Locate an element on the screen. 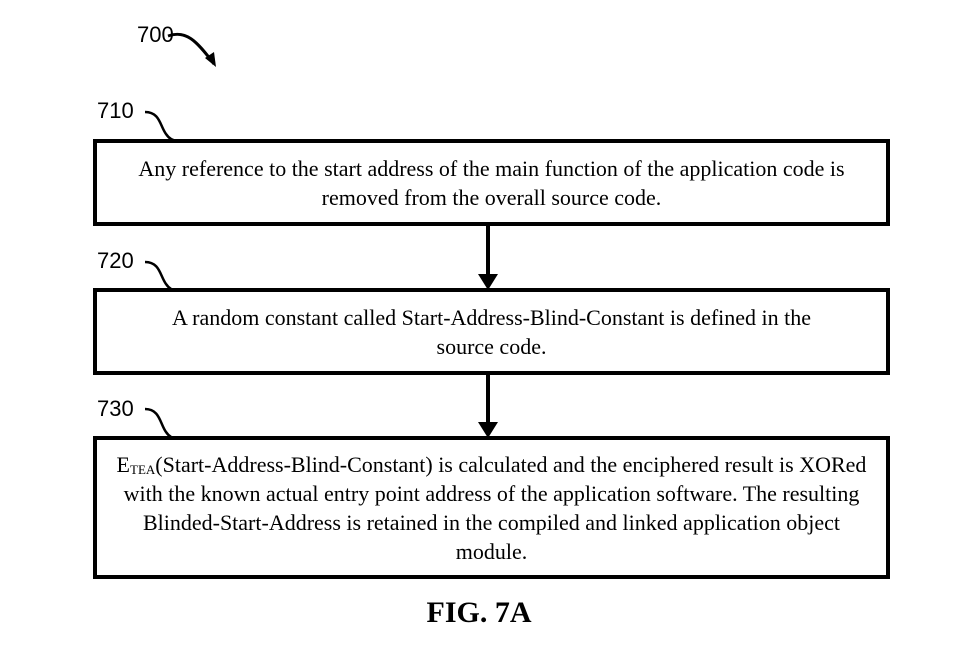 The width and height of the screenshot is (958, 657). step-730-ref: 730 is located at coordinates (115, 408).